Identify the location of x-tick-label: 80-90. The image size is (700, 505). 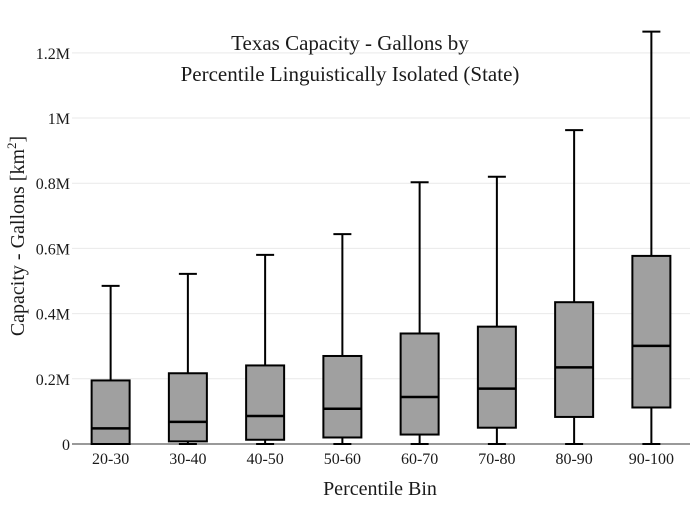
(573, 459).